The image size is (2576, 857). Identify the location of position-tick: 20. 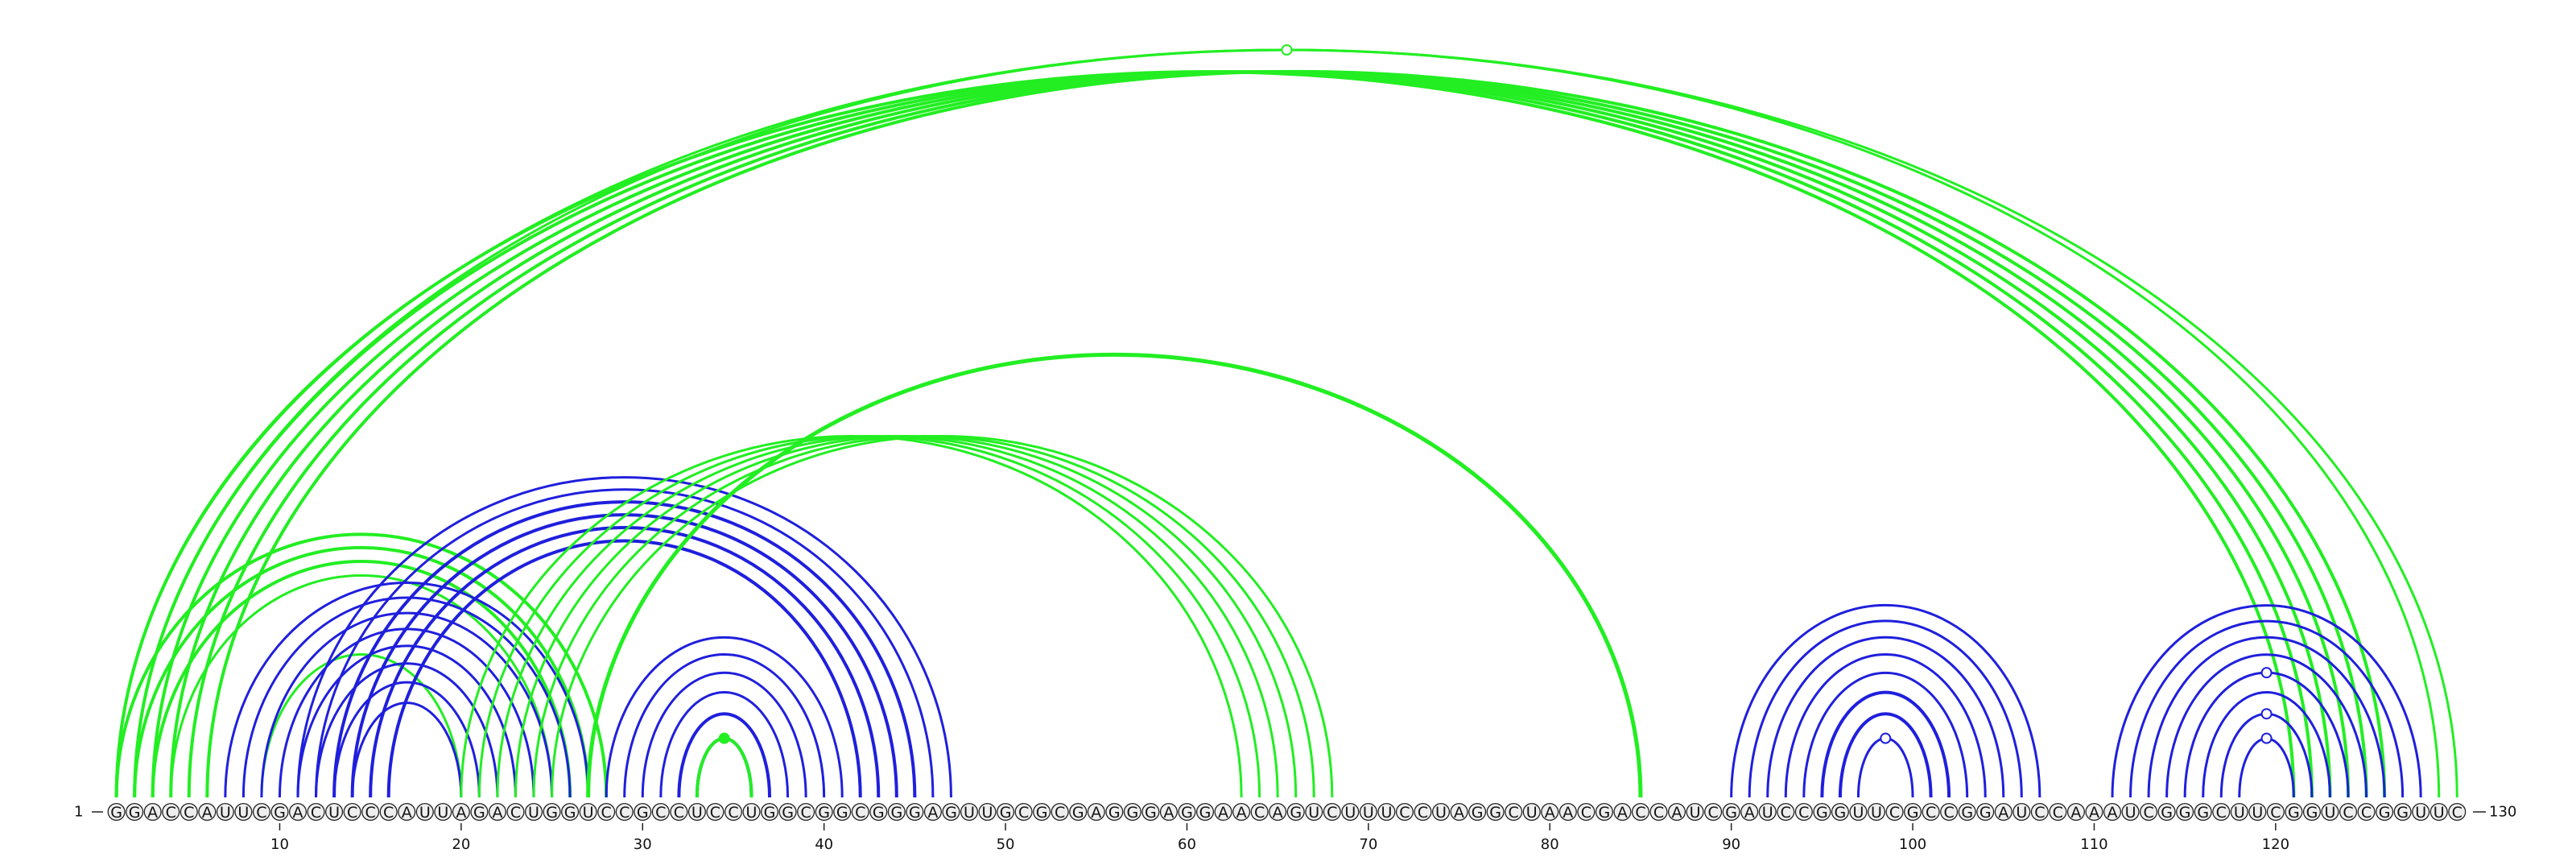
(461, 838).